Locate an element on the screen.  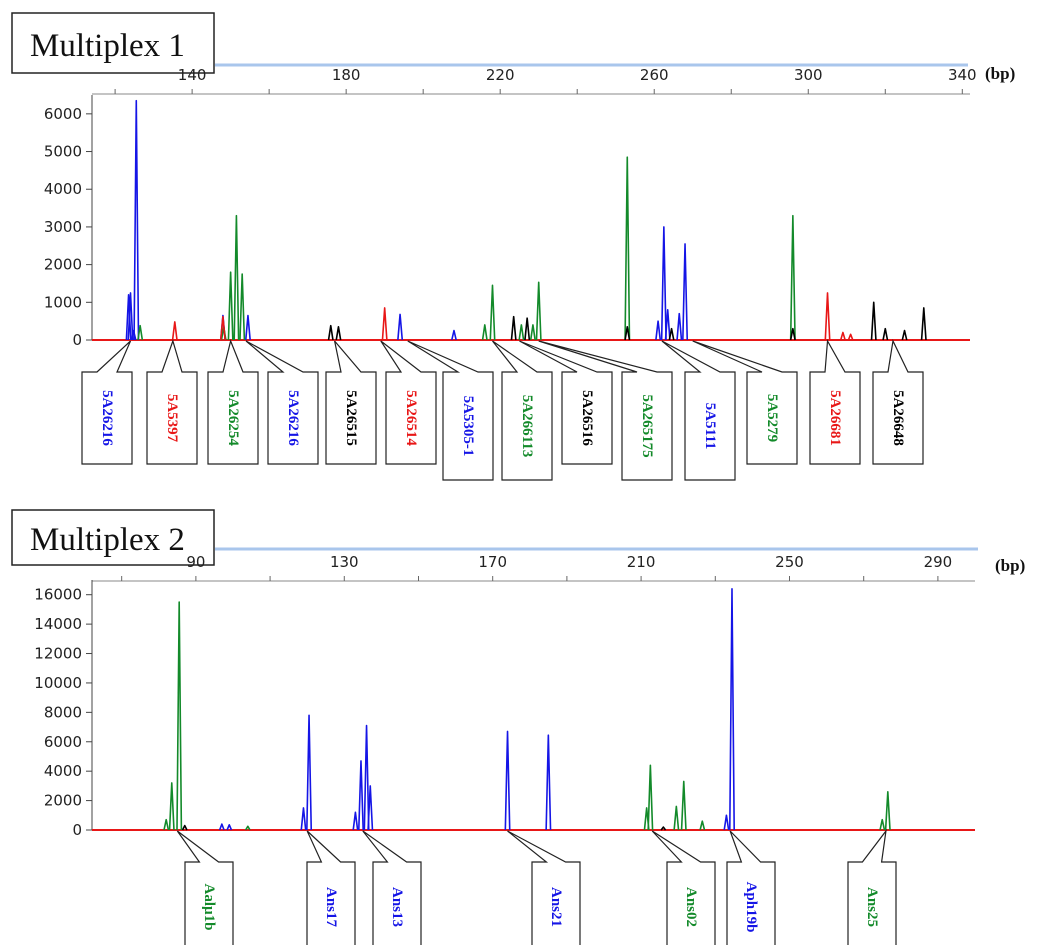
marker-callout: Ans02 is located at coordinates (683, 887).